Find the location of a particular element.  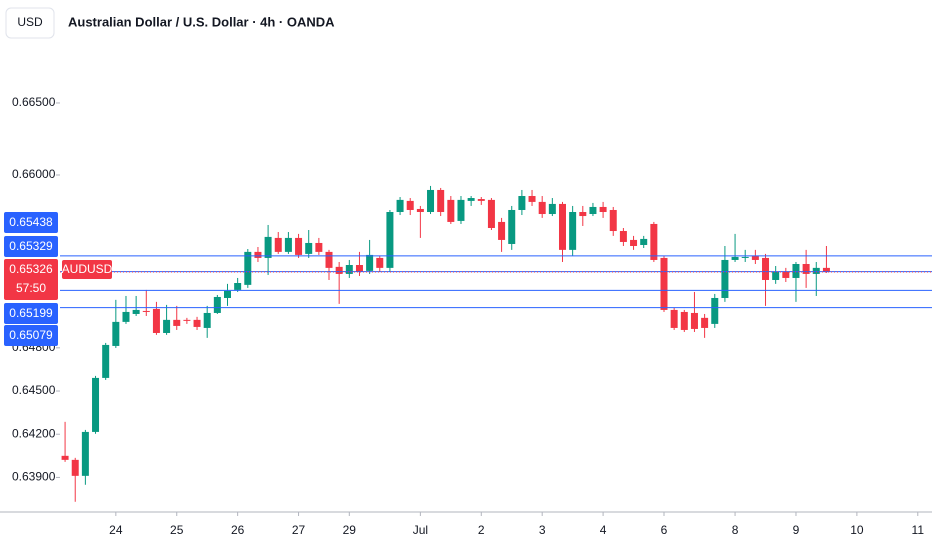

last-price-box is located at coordinates (31, 279).